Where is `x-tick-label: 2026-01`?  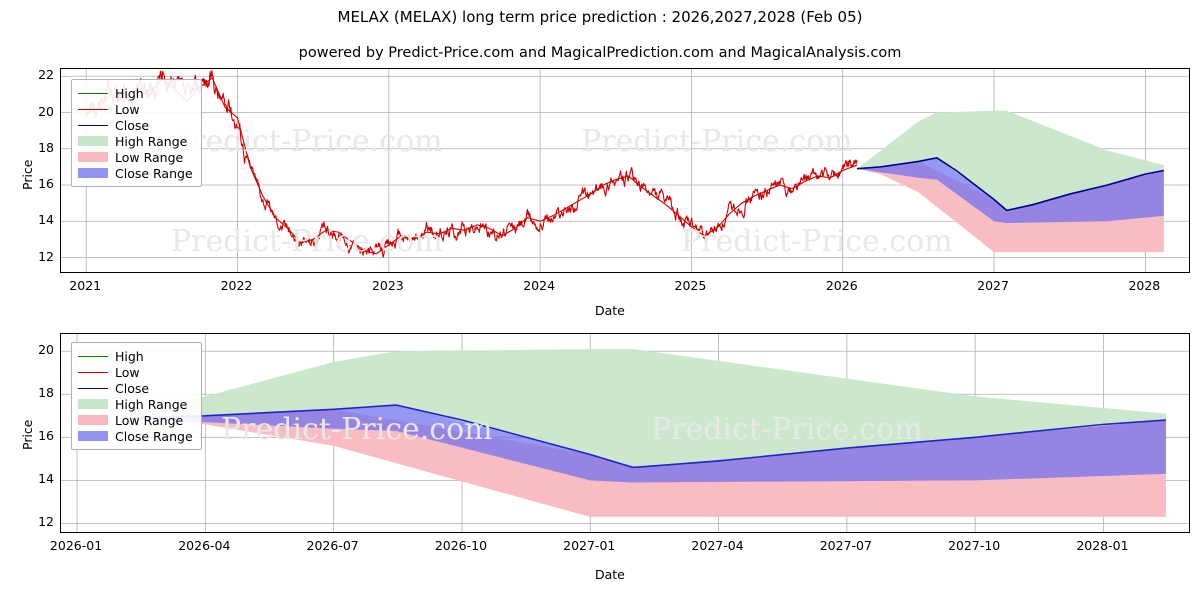 x-tick-label: 2026-01 is located at coordinates (76, 545).